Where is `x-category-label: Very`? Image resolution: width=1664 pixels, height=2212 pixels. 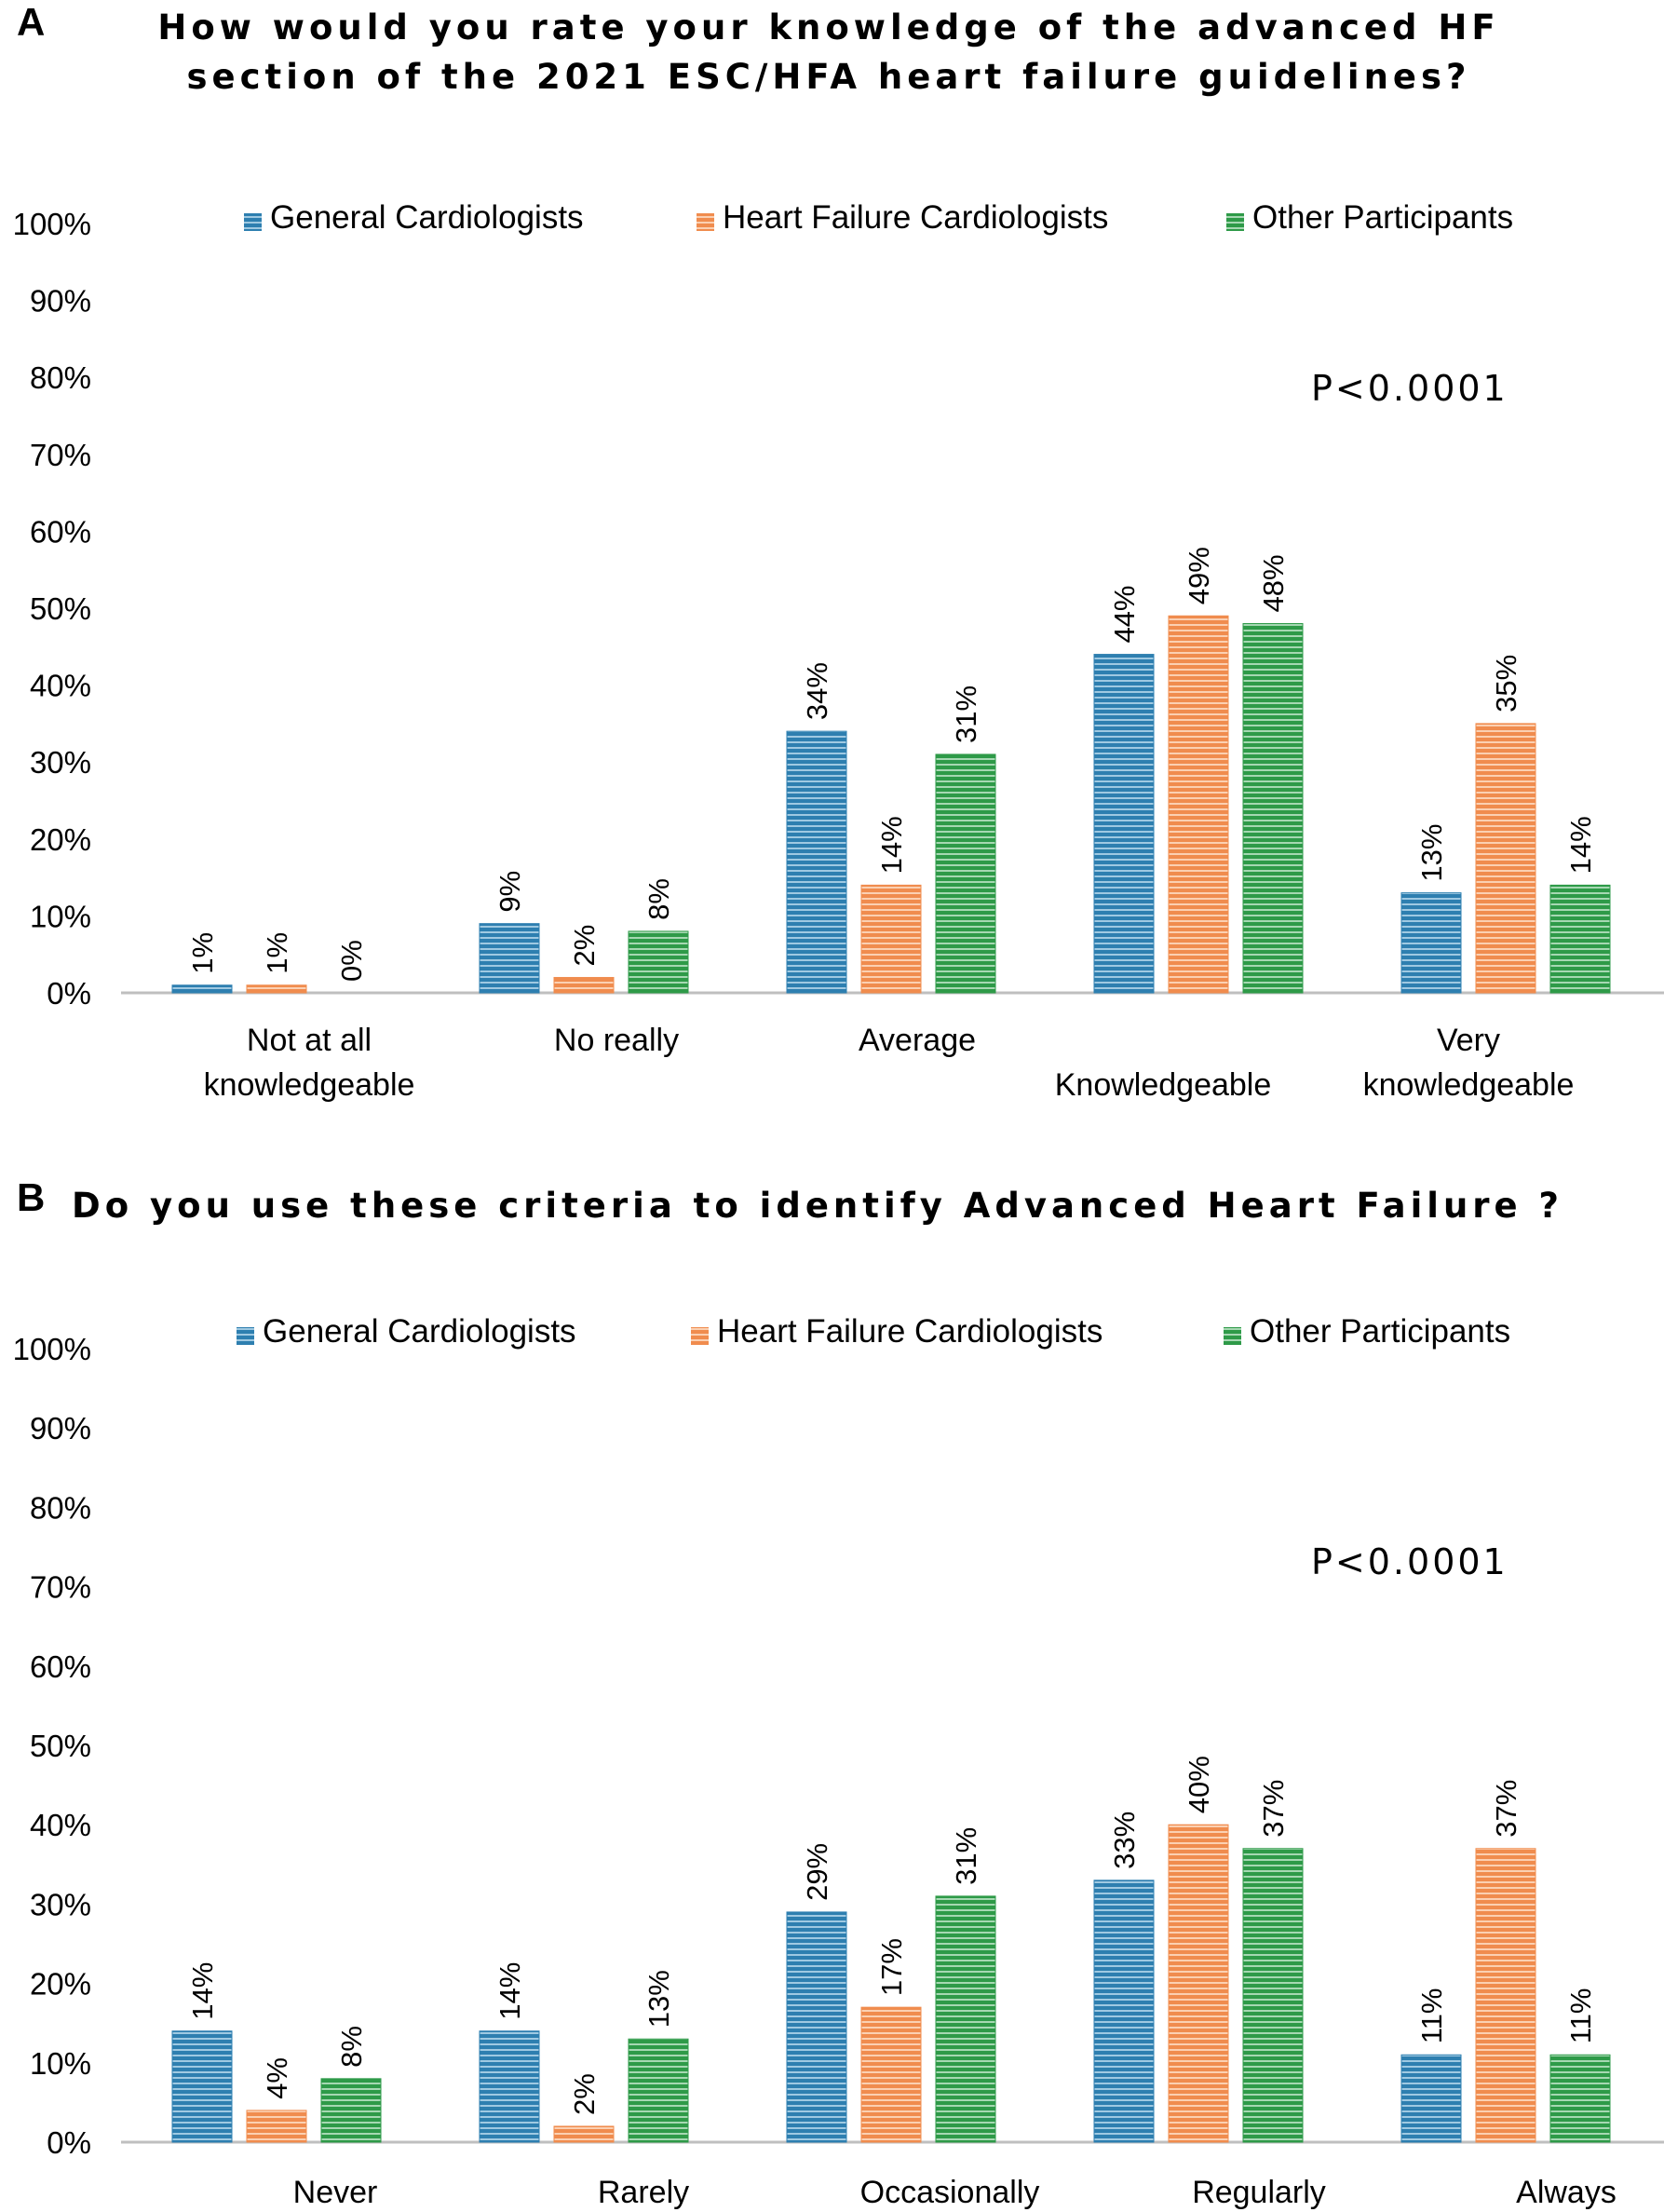
x-category-label: Very is located at coordinates (1468, 1041).